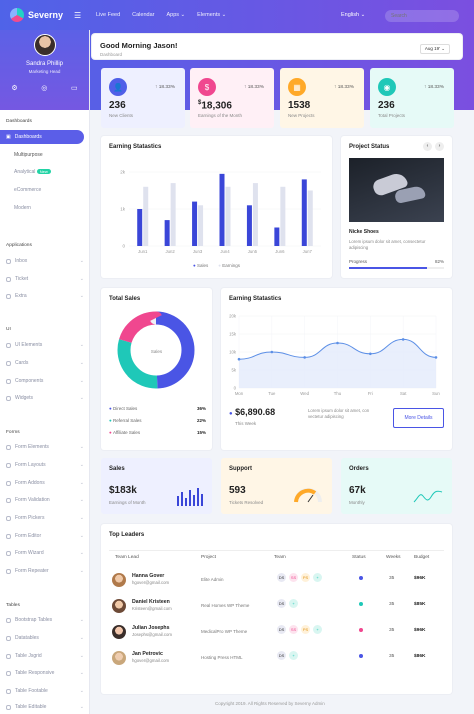 The width and height of the screenshot is (474, 714). What do you see at coordinates (74, 88) in the screenshot?
I see `profile-messages-icon: ▭` at bounding box center [74, 88].